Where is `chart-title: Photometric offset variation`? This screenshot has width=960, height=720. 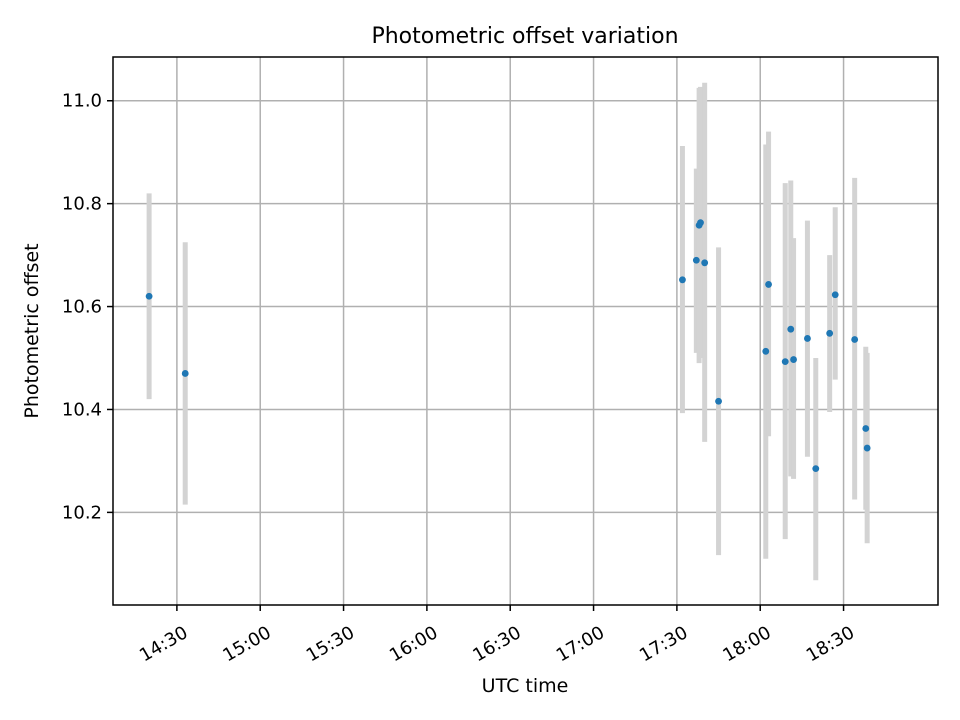
chart-title: Photometric offset variation is located at coordinates (524, 36).